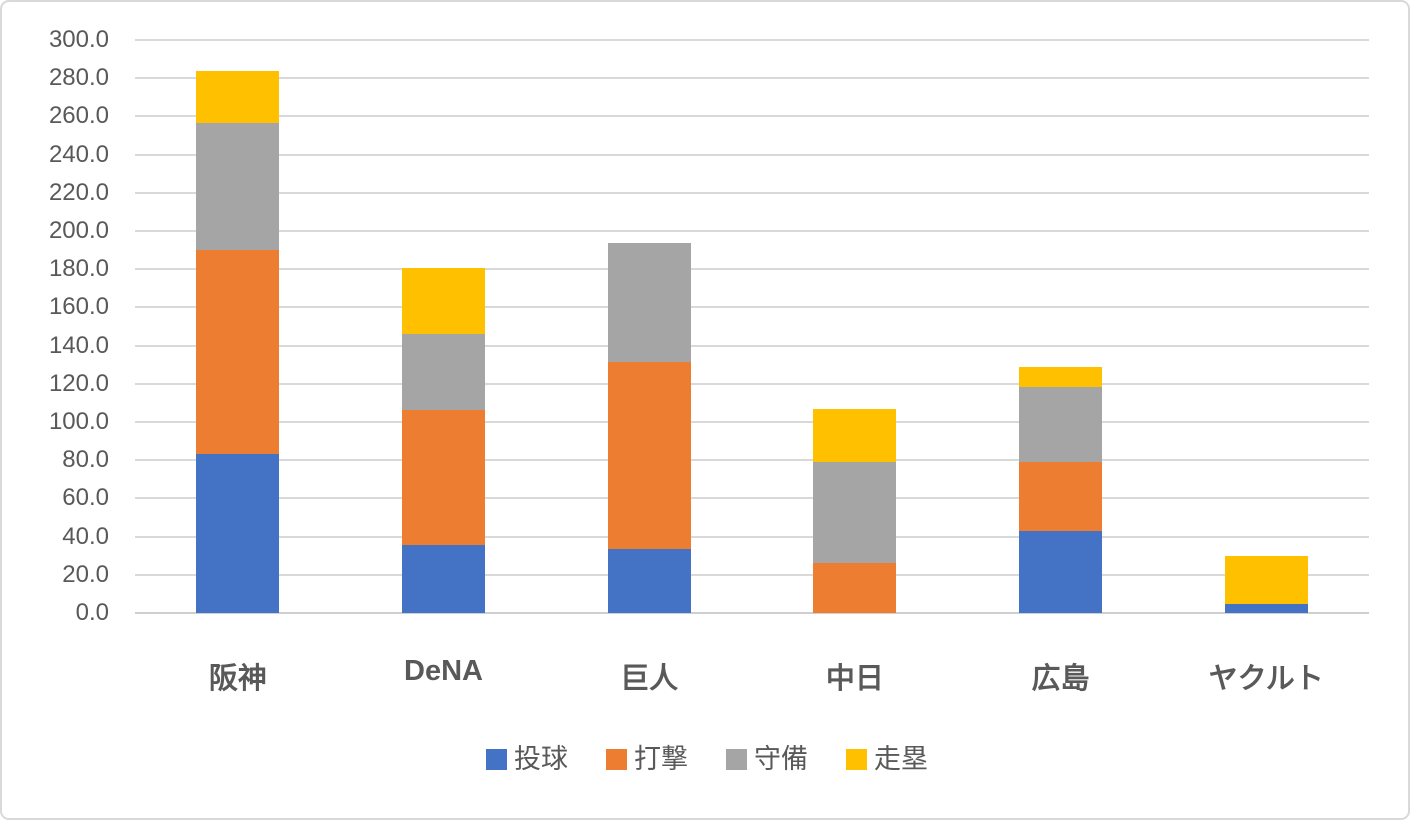 Image resolution: width=1410 pixels, height=822 pixels. I want to click on bar-segment-DeNA-走塁, so click(443, 301).